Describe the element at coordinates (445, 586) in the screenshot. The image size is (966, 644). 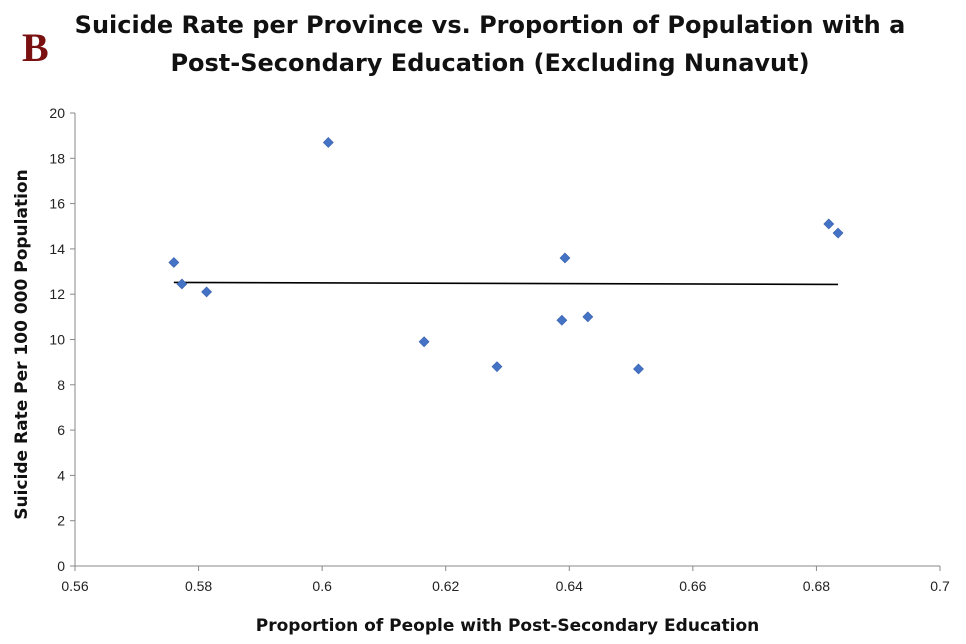
I see `x-tick-label: 0.62` at that location.